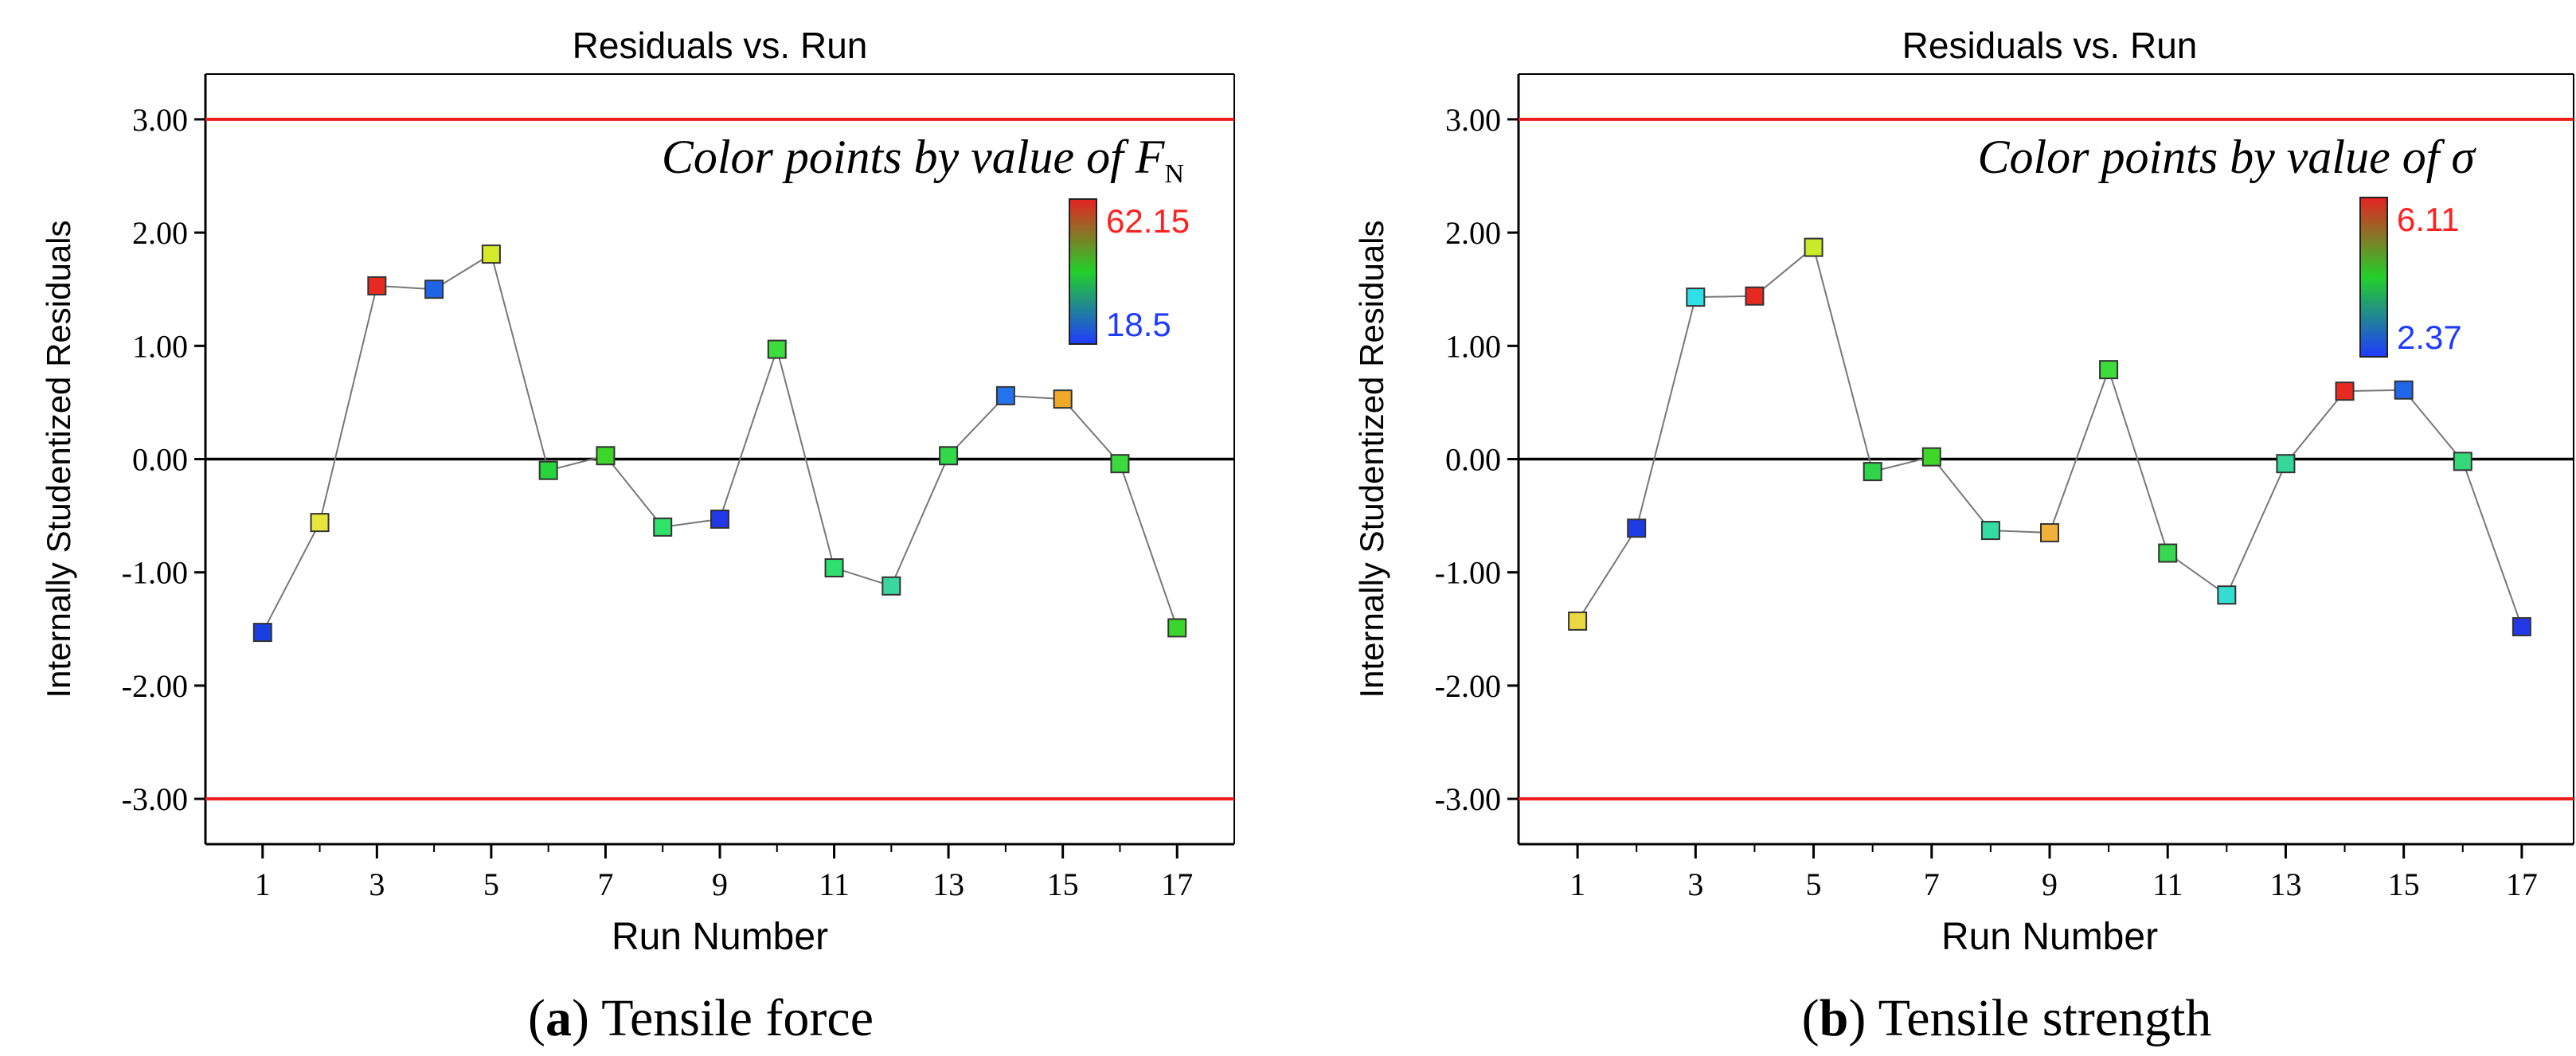  Describe the element at coordinates (605, 884) in the screenshot. I see `chart-a-x-tick-label: 7` at that location.